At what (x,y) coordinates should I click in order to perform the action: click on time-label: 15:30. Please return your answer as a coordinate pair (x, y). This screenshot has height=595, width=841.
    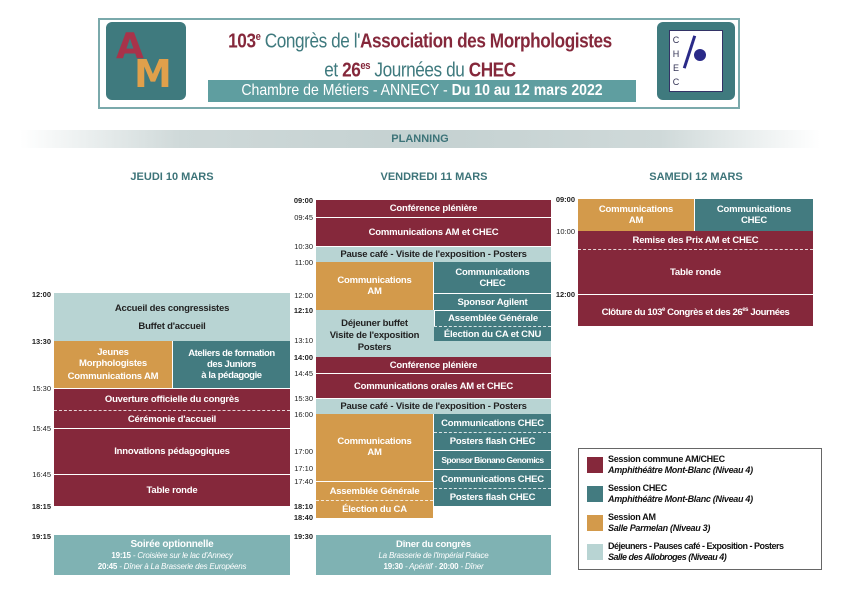
    Looking at the image, I should click on (41, 388).